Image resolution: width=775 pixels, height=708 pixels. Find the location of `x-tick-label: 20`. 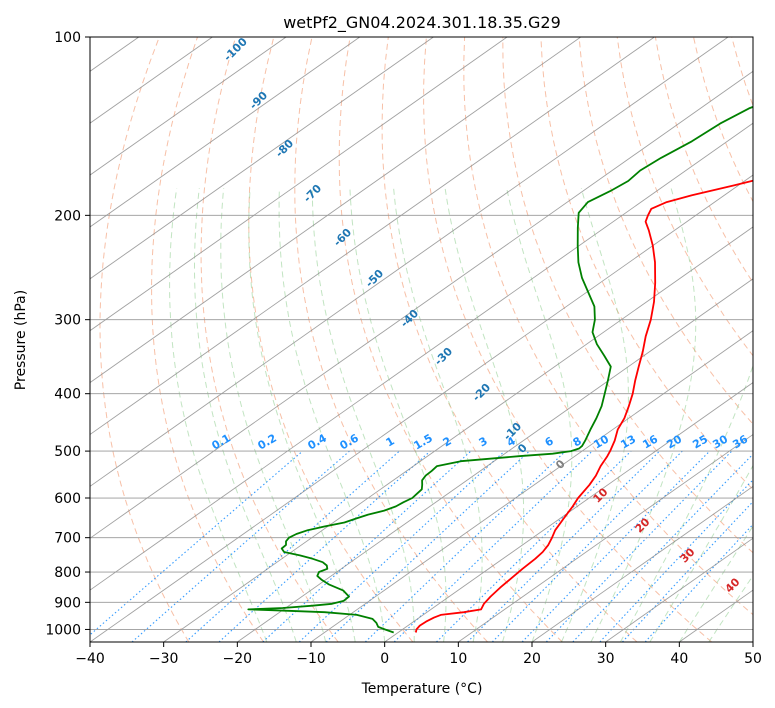

x-tick-label: 20 is located at coordinates (532, 659).